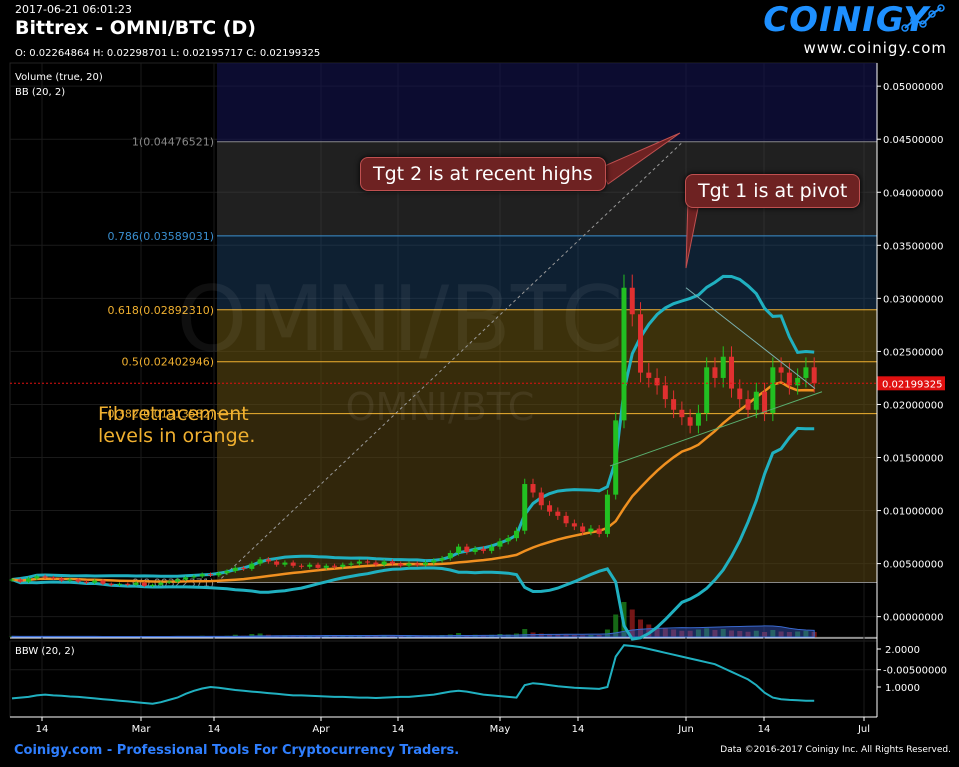  What do you see at coordinates (59, 77) in the screenshot?
I see `volume-indicator-label: Volume (true, 20)` at bounding box center [59, 77].